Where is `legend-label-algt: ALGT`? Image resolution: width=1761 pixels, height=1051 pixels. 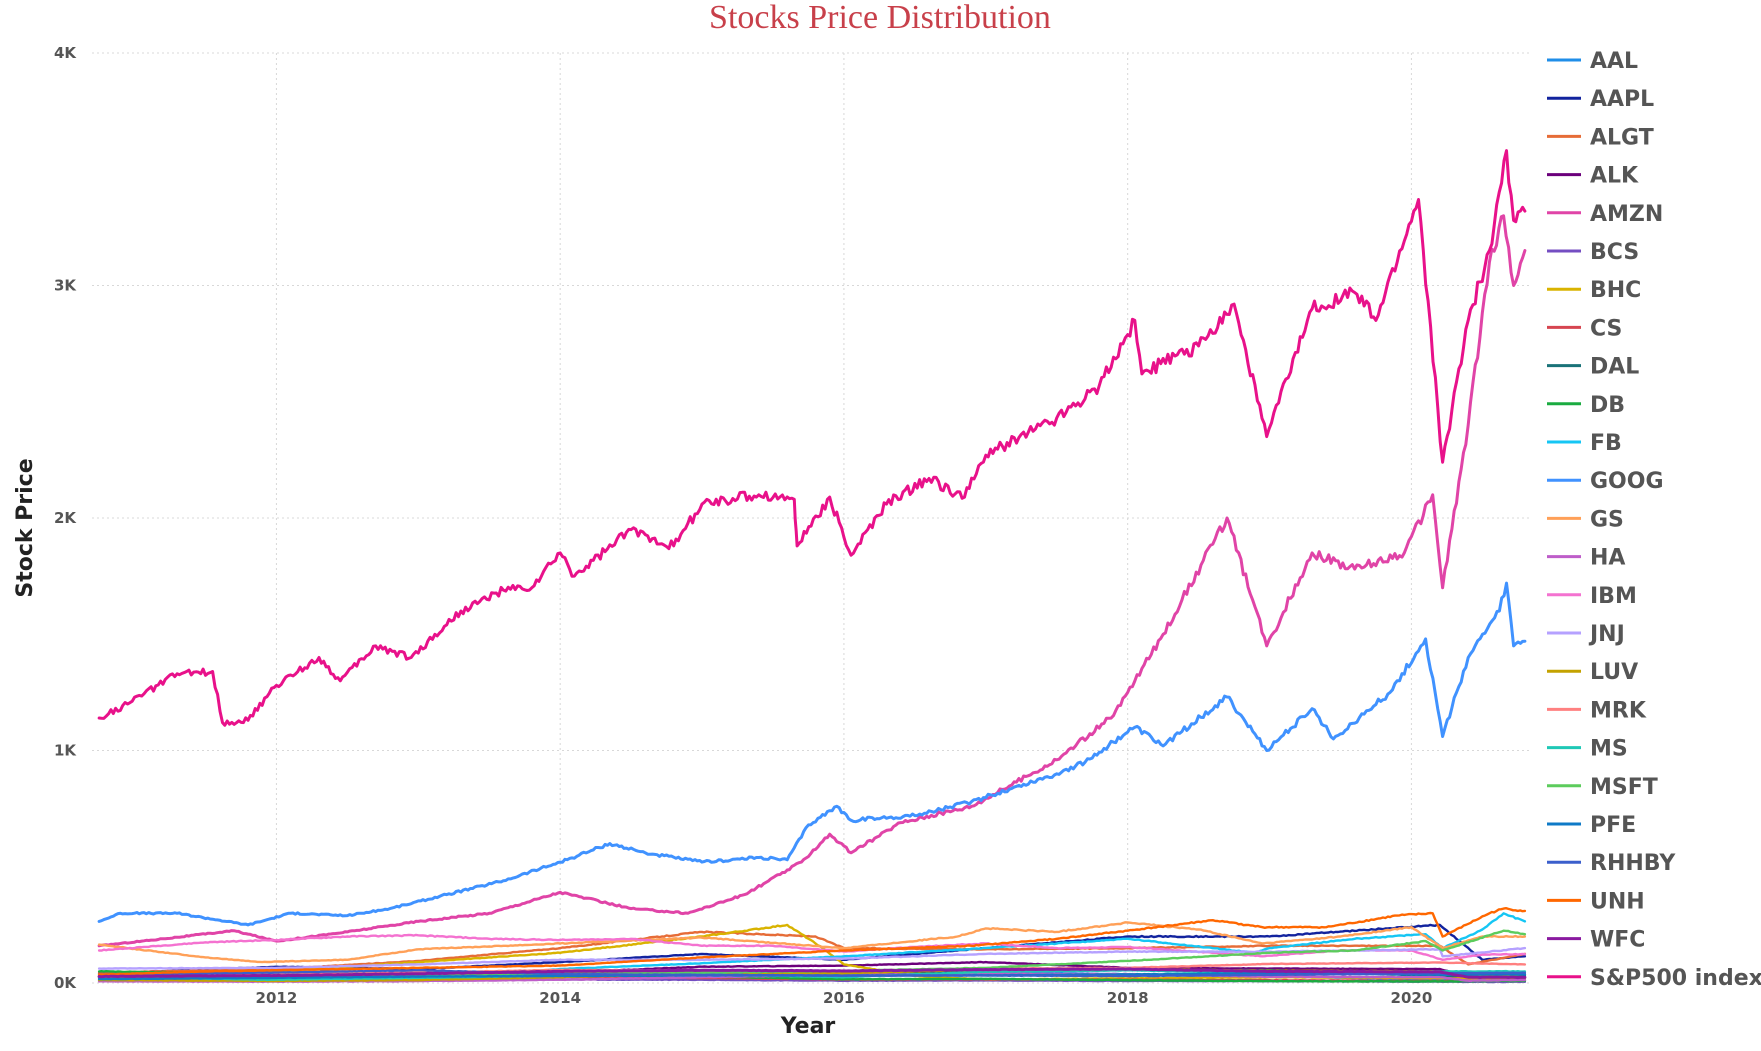 legend-label-algt: ALGT is located at coordinates (1622, 137).